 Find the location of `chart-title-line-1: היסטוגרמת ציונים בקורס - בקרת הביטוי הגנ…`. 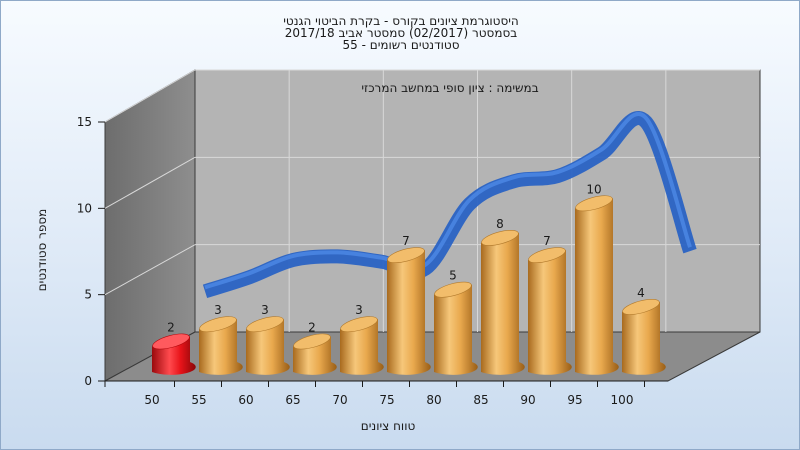

chart-title-line-1: היסטוגרמת ציונים בקורס - בקרת הביטוי הגנ… is located at coordinates (401, 21).